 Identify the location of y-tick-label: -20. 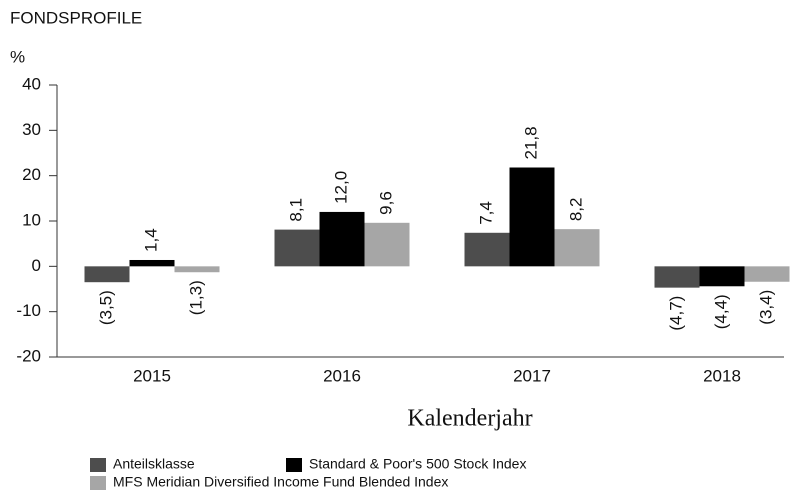
(28, 355).